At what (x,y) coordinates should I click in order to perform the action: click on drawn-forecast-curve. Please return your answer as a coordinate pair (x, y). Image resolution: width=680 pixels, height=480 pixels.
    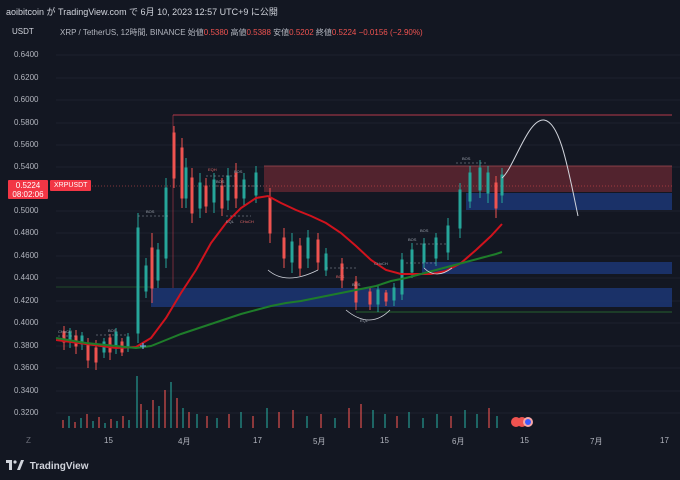
    Looking at the image, I should click on (540, 168).